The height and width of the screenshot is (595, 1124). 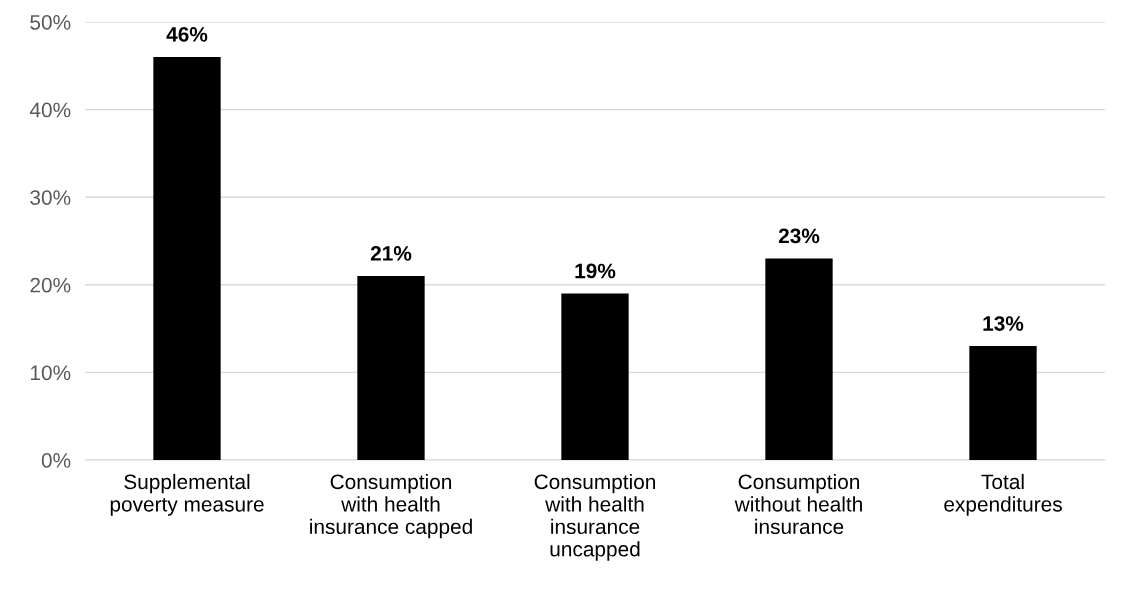 What do you see at coordinates (799, 236) in the screenshot?
I see `data-label: 23%` at bounding box center [799, 236].